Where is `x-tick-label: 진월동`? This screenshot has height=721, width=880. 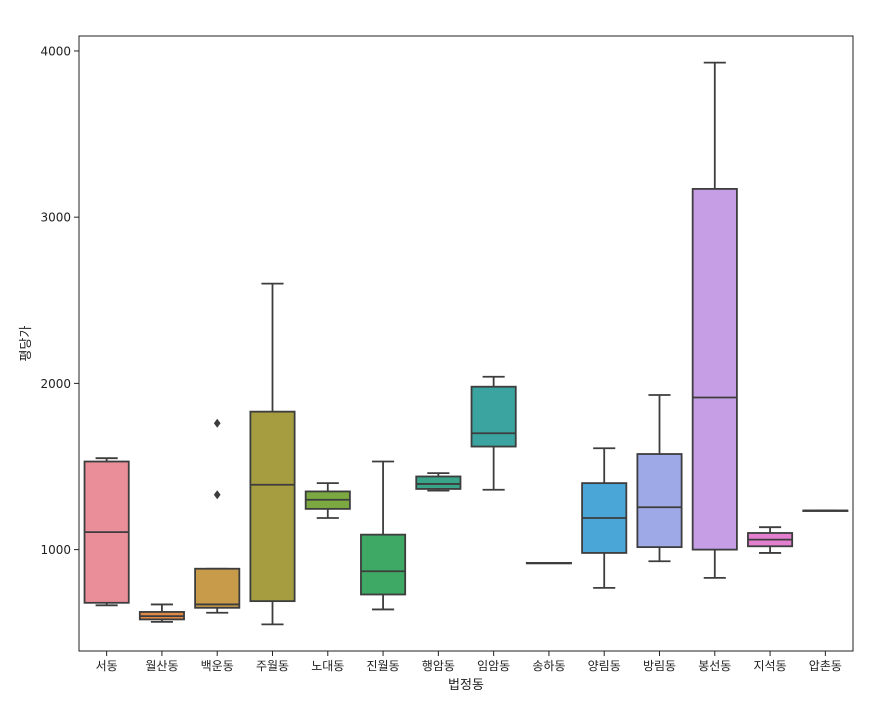 x-tick-label: 진월동 is located at coordinates (383, 666).